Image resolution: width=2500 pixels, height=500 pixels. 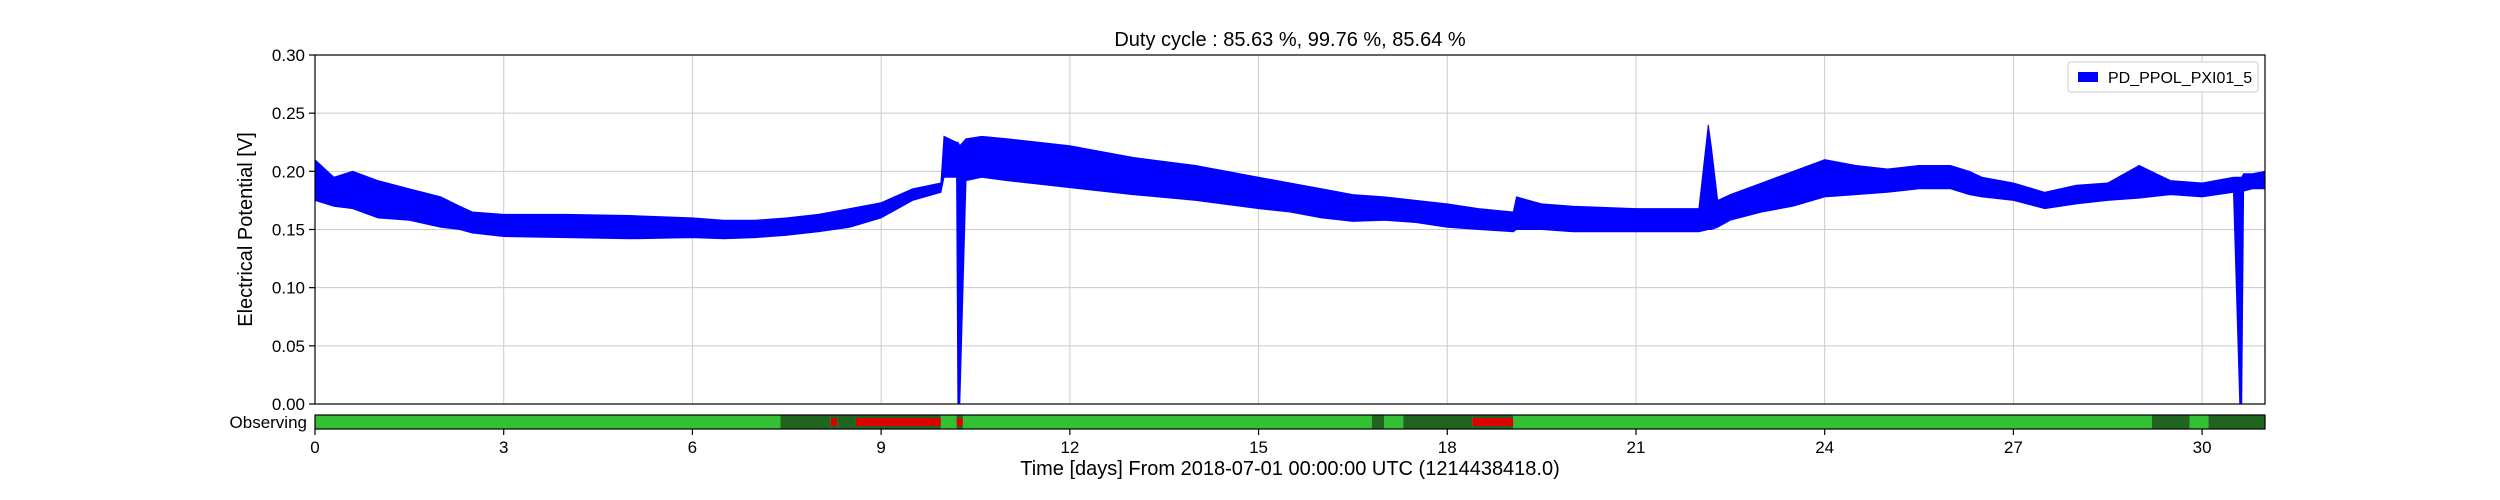 I want to click on x-axis: 0 3 6 9 12 15 18 21 24 27 30, so click(x=1261, y=443).